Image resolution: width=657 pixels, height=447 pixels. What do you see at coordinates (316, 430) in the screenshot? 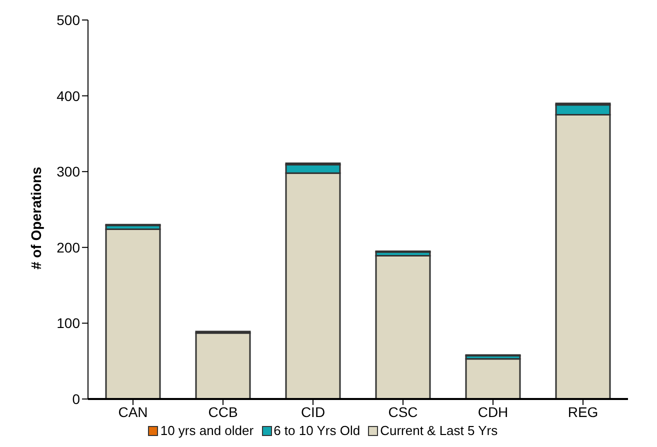
I see `legend-label: 6 to 10 Yrs Old` at bounding box center [316, 430].